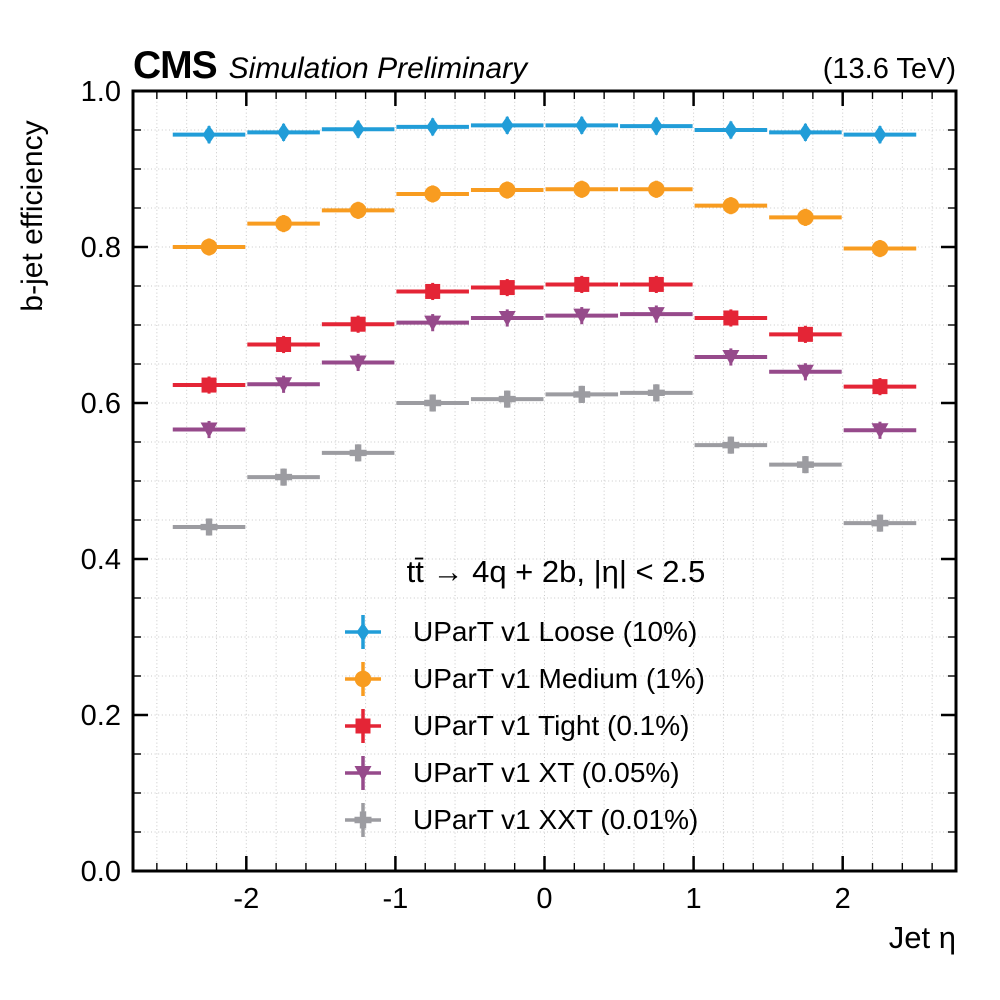  I want to click on y-tick-label: 0.0, so click(101, 872).